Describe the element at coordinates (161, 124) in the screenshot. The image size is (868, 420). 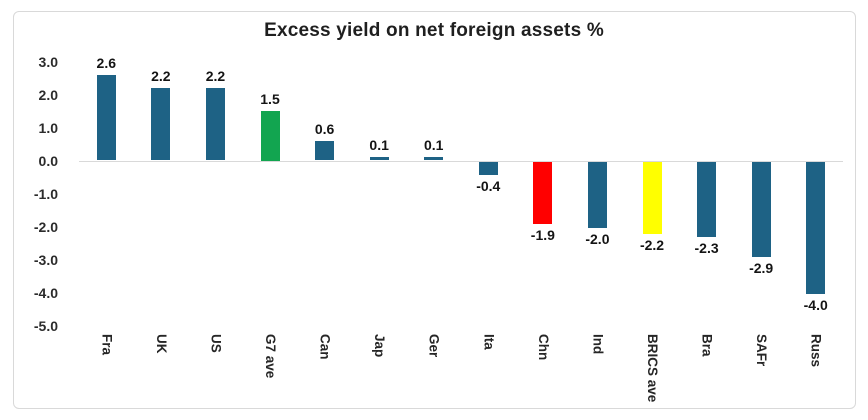
I see `bar-uk` at that location.